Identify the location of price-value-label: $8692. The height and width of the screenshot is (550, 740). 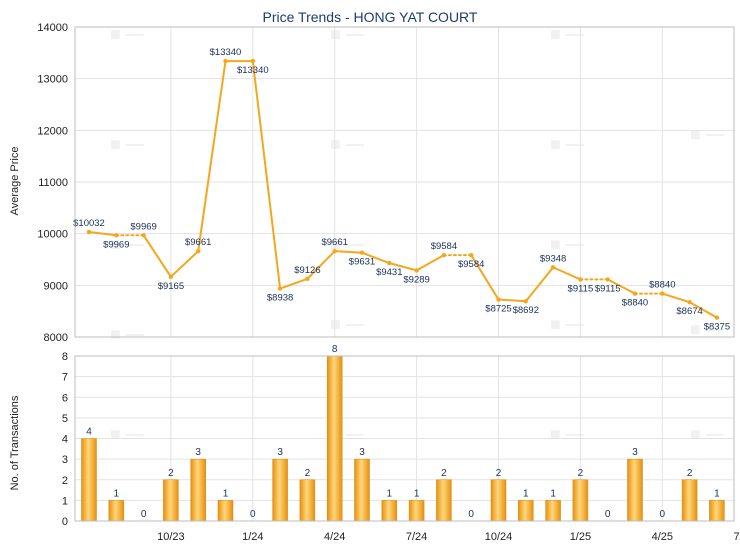
(526, 310).